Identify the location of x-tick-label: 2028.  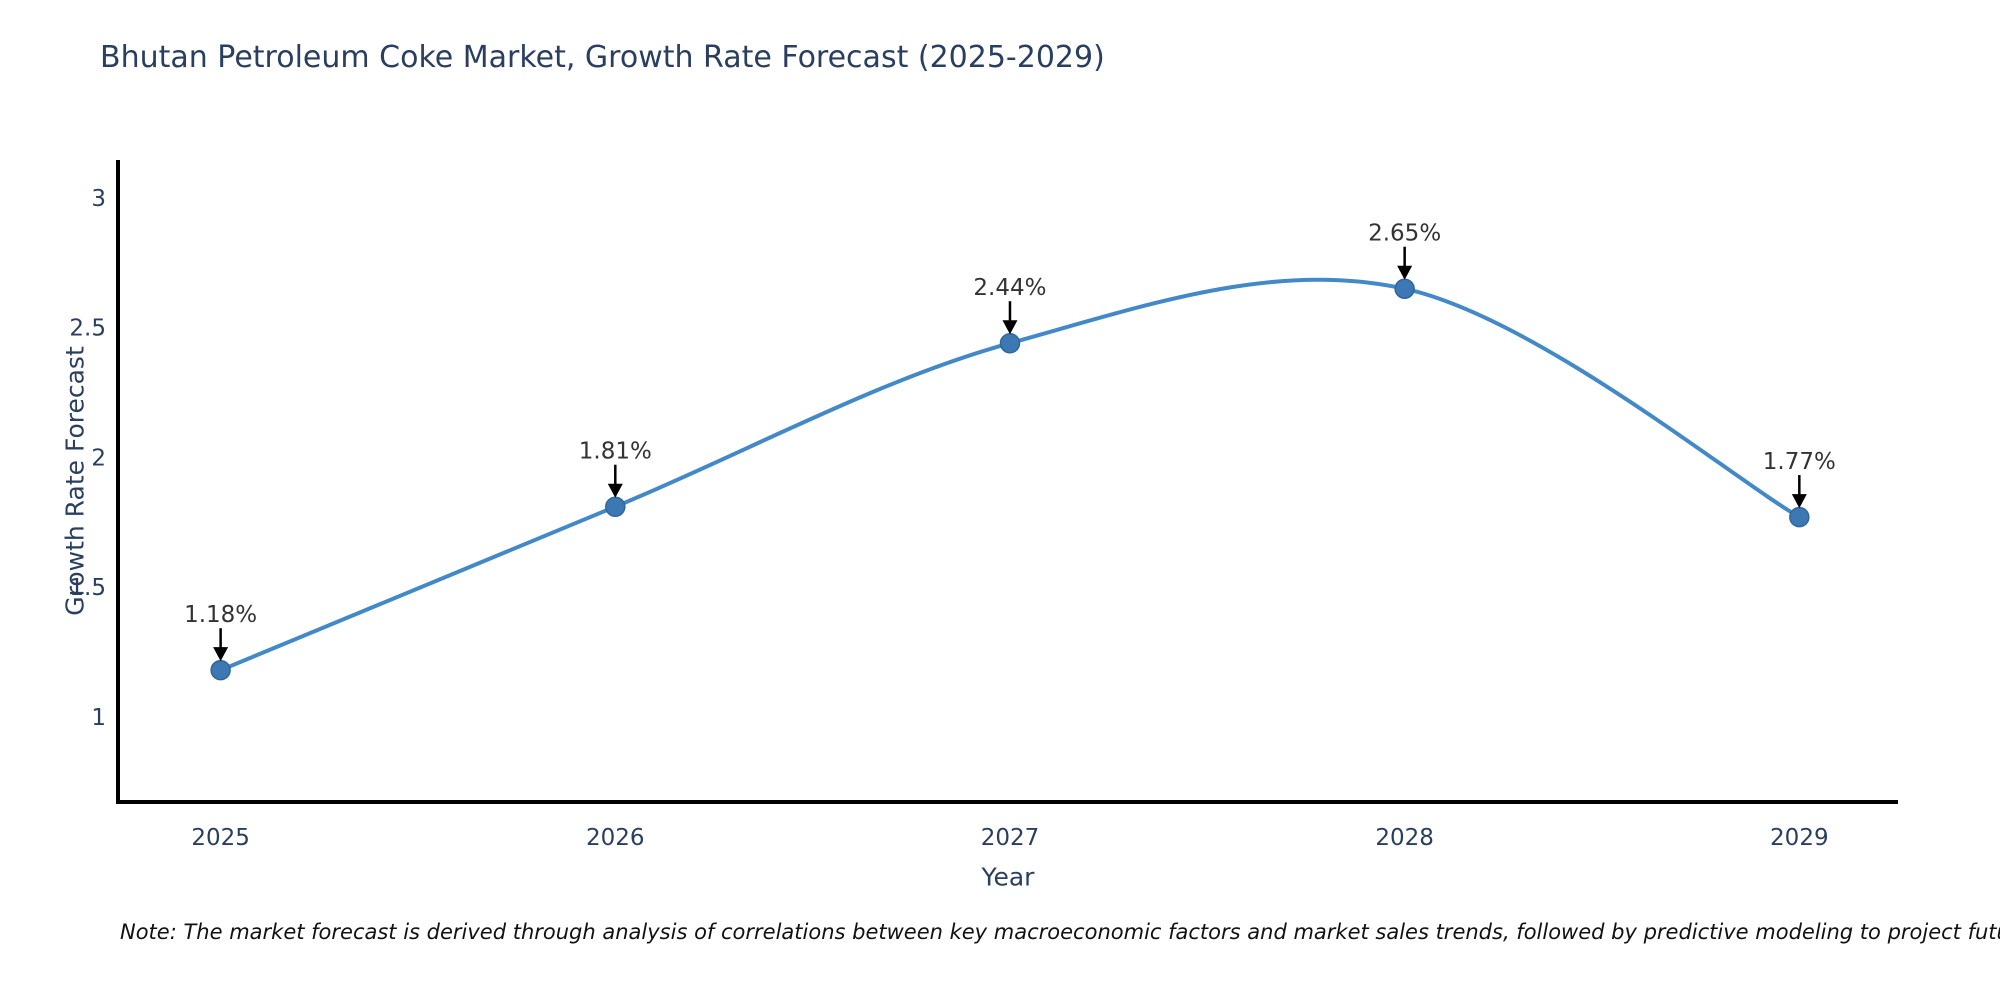
(1404, 838).